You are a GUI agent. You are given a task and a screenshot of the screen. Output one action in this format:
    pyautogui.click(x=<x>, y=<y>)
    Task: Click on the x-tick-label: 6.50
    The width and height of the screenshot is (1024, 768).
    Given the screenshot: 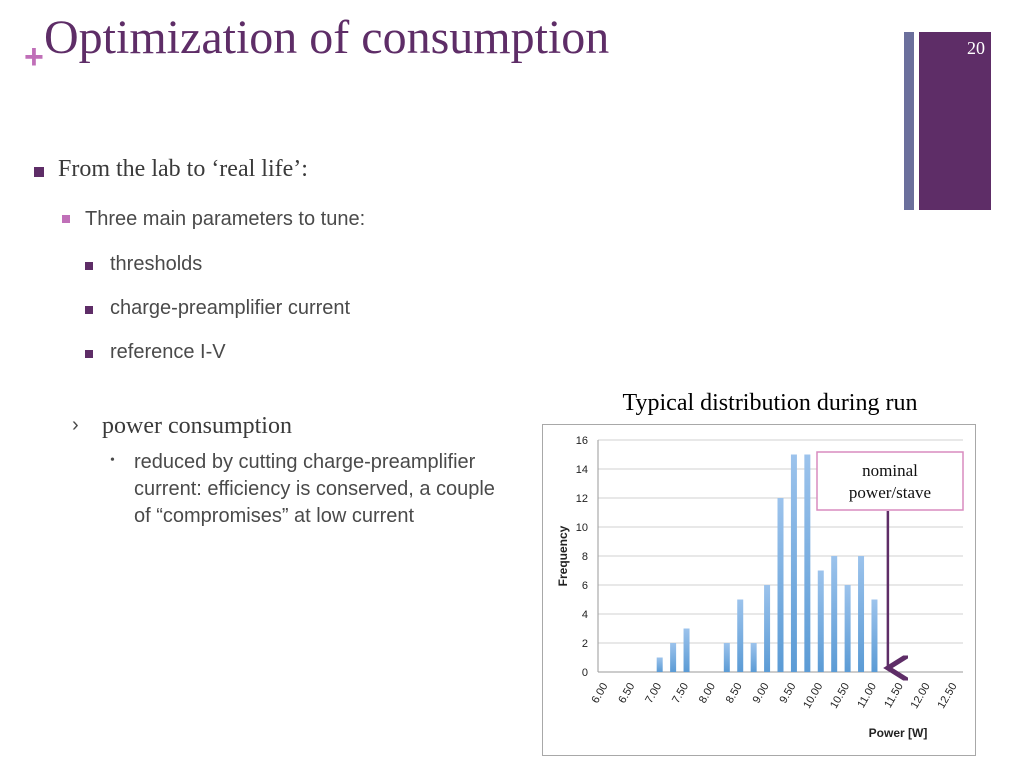 What is the action you would take?
    pyautogui.click(x=626, y=693)
    